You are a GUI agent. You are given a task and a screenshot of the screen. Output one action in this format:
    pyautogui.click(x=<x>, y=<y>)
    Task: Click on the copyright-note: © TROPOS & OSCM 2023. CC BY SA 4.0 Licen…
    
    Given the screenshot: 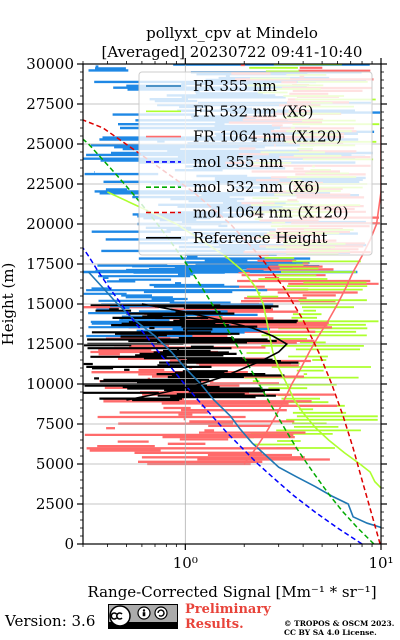 What is the action you would take?
    pyautogui.click(x=339, y=628)
    